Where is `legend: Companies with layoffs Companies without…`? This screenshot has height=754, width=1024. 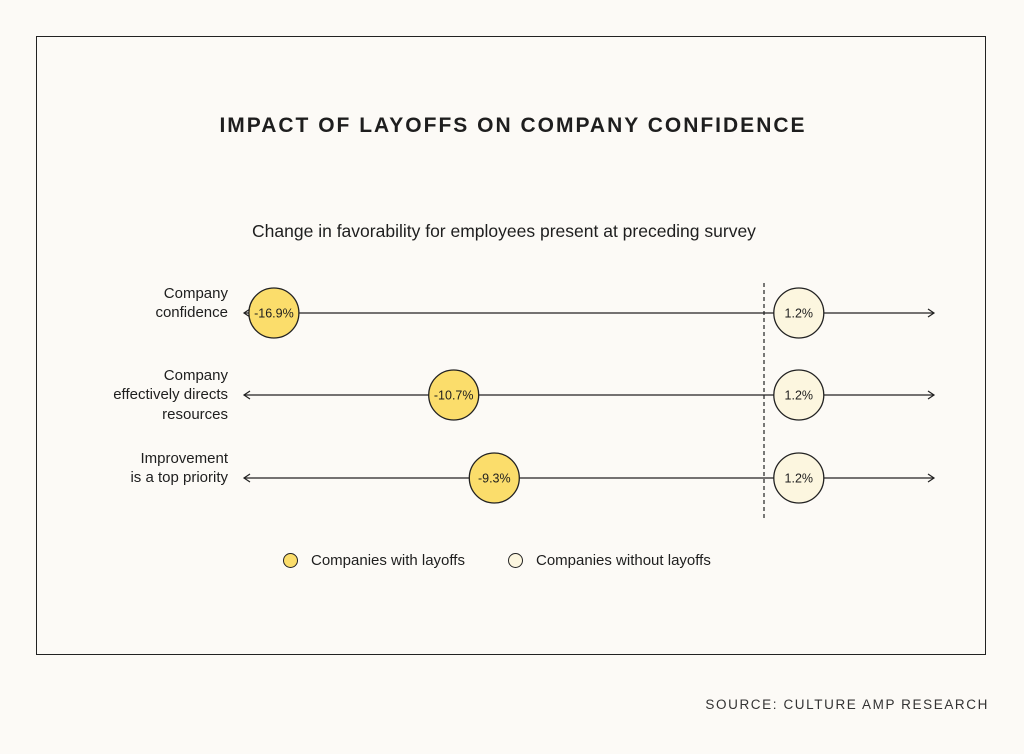
legend: Companies with layoffs Companies without… is located at coordinates (512, 563).